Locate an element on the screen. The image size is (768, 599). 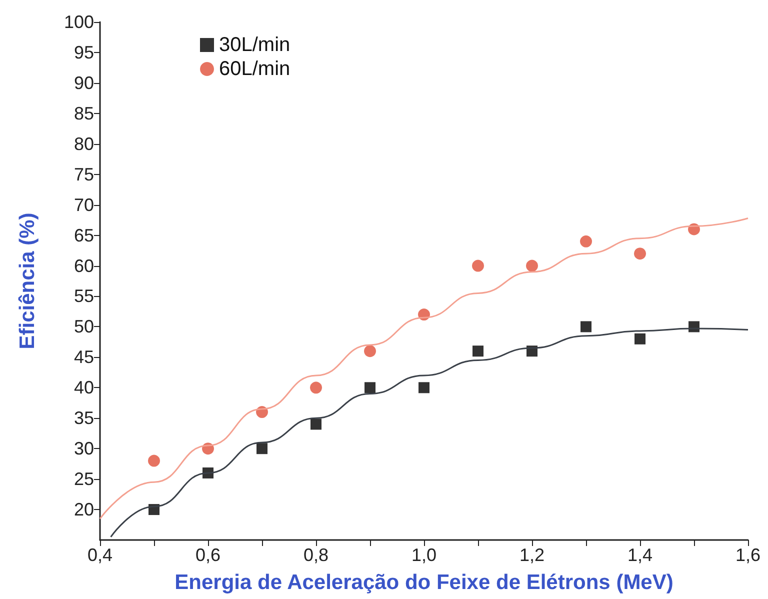
y-tick-label: 25 is located at coordinates (84, 479).